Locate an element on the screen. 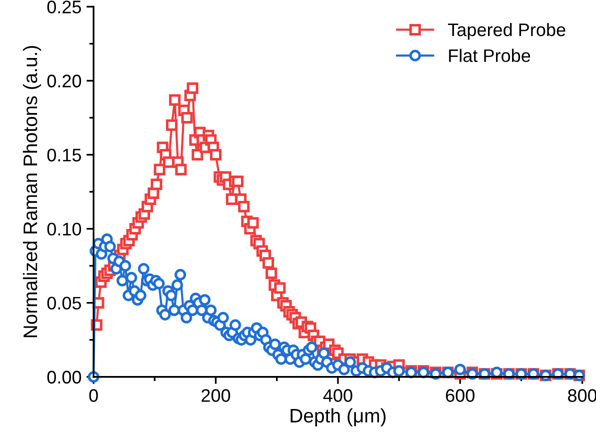 The width and height of the screenshot is (596, 446). y-tick-label: 0.05 is located at coordinates (64, 303).